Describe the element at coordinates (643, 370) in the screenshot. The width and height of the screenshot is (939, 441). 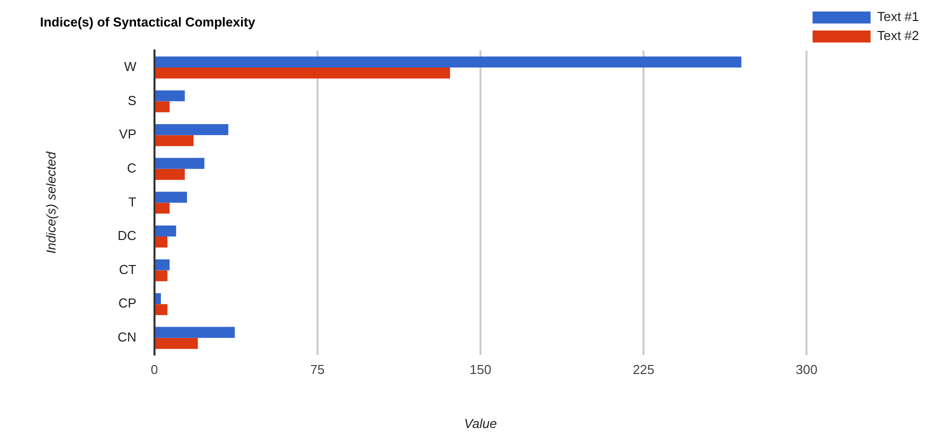
I see `x-tick-label: 225` at that location.